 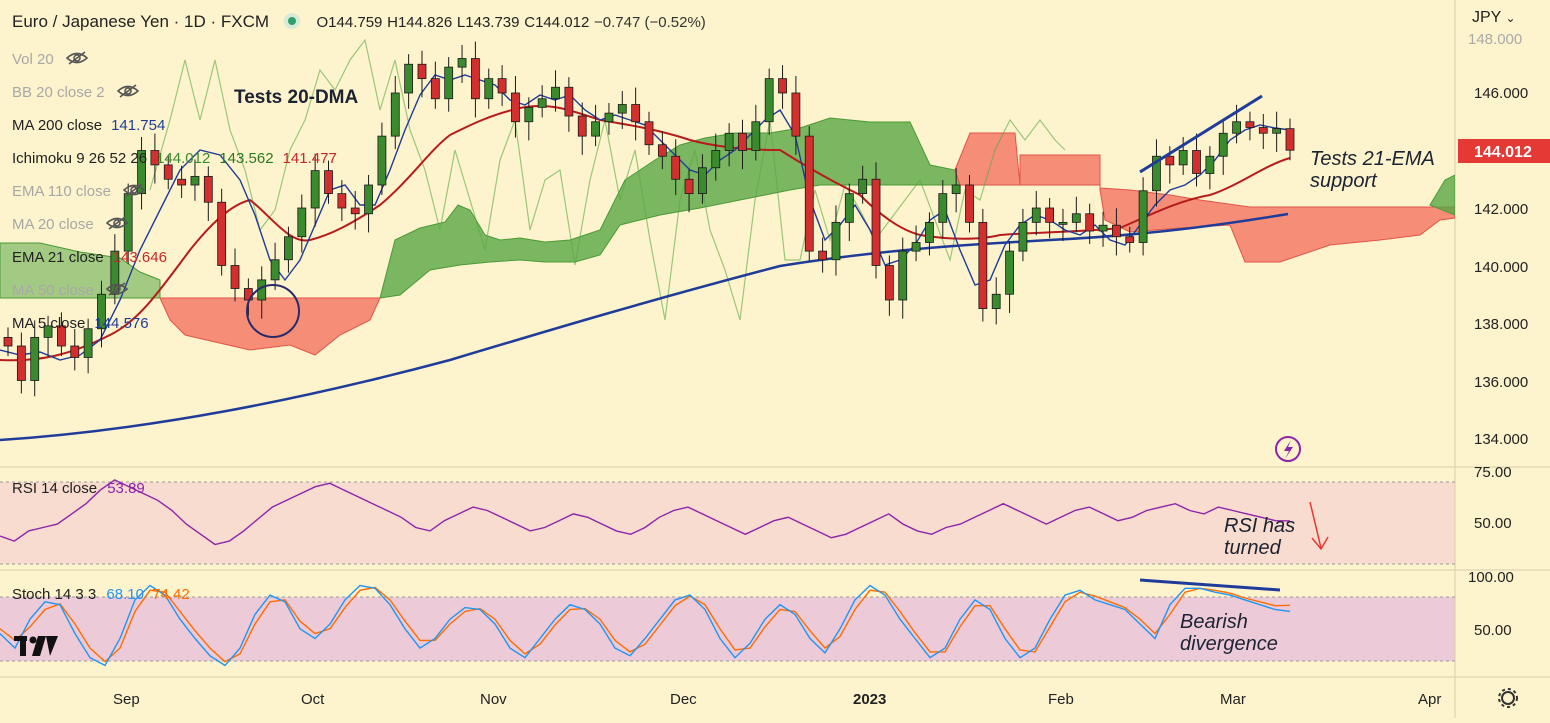 I want to click on rsi-legend: RSI 14 close 53.89, so click(x=78, y=488).